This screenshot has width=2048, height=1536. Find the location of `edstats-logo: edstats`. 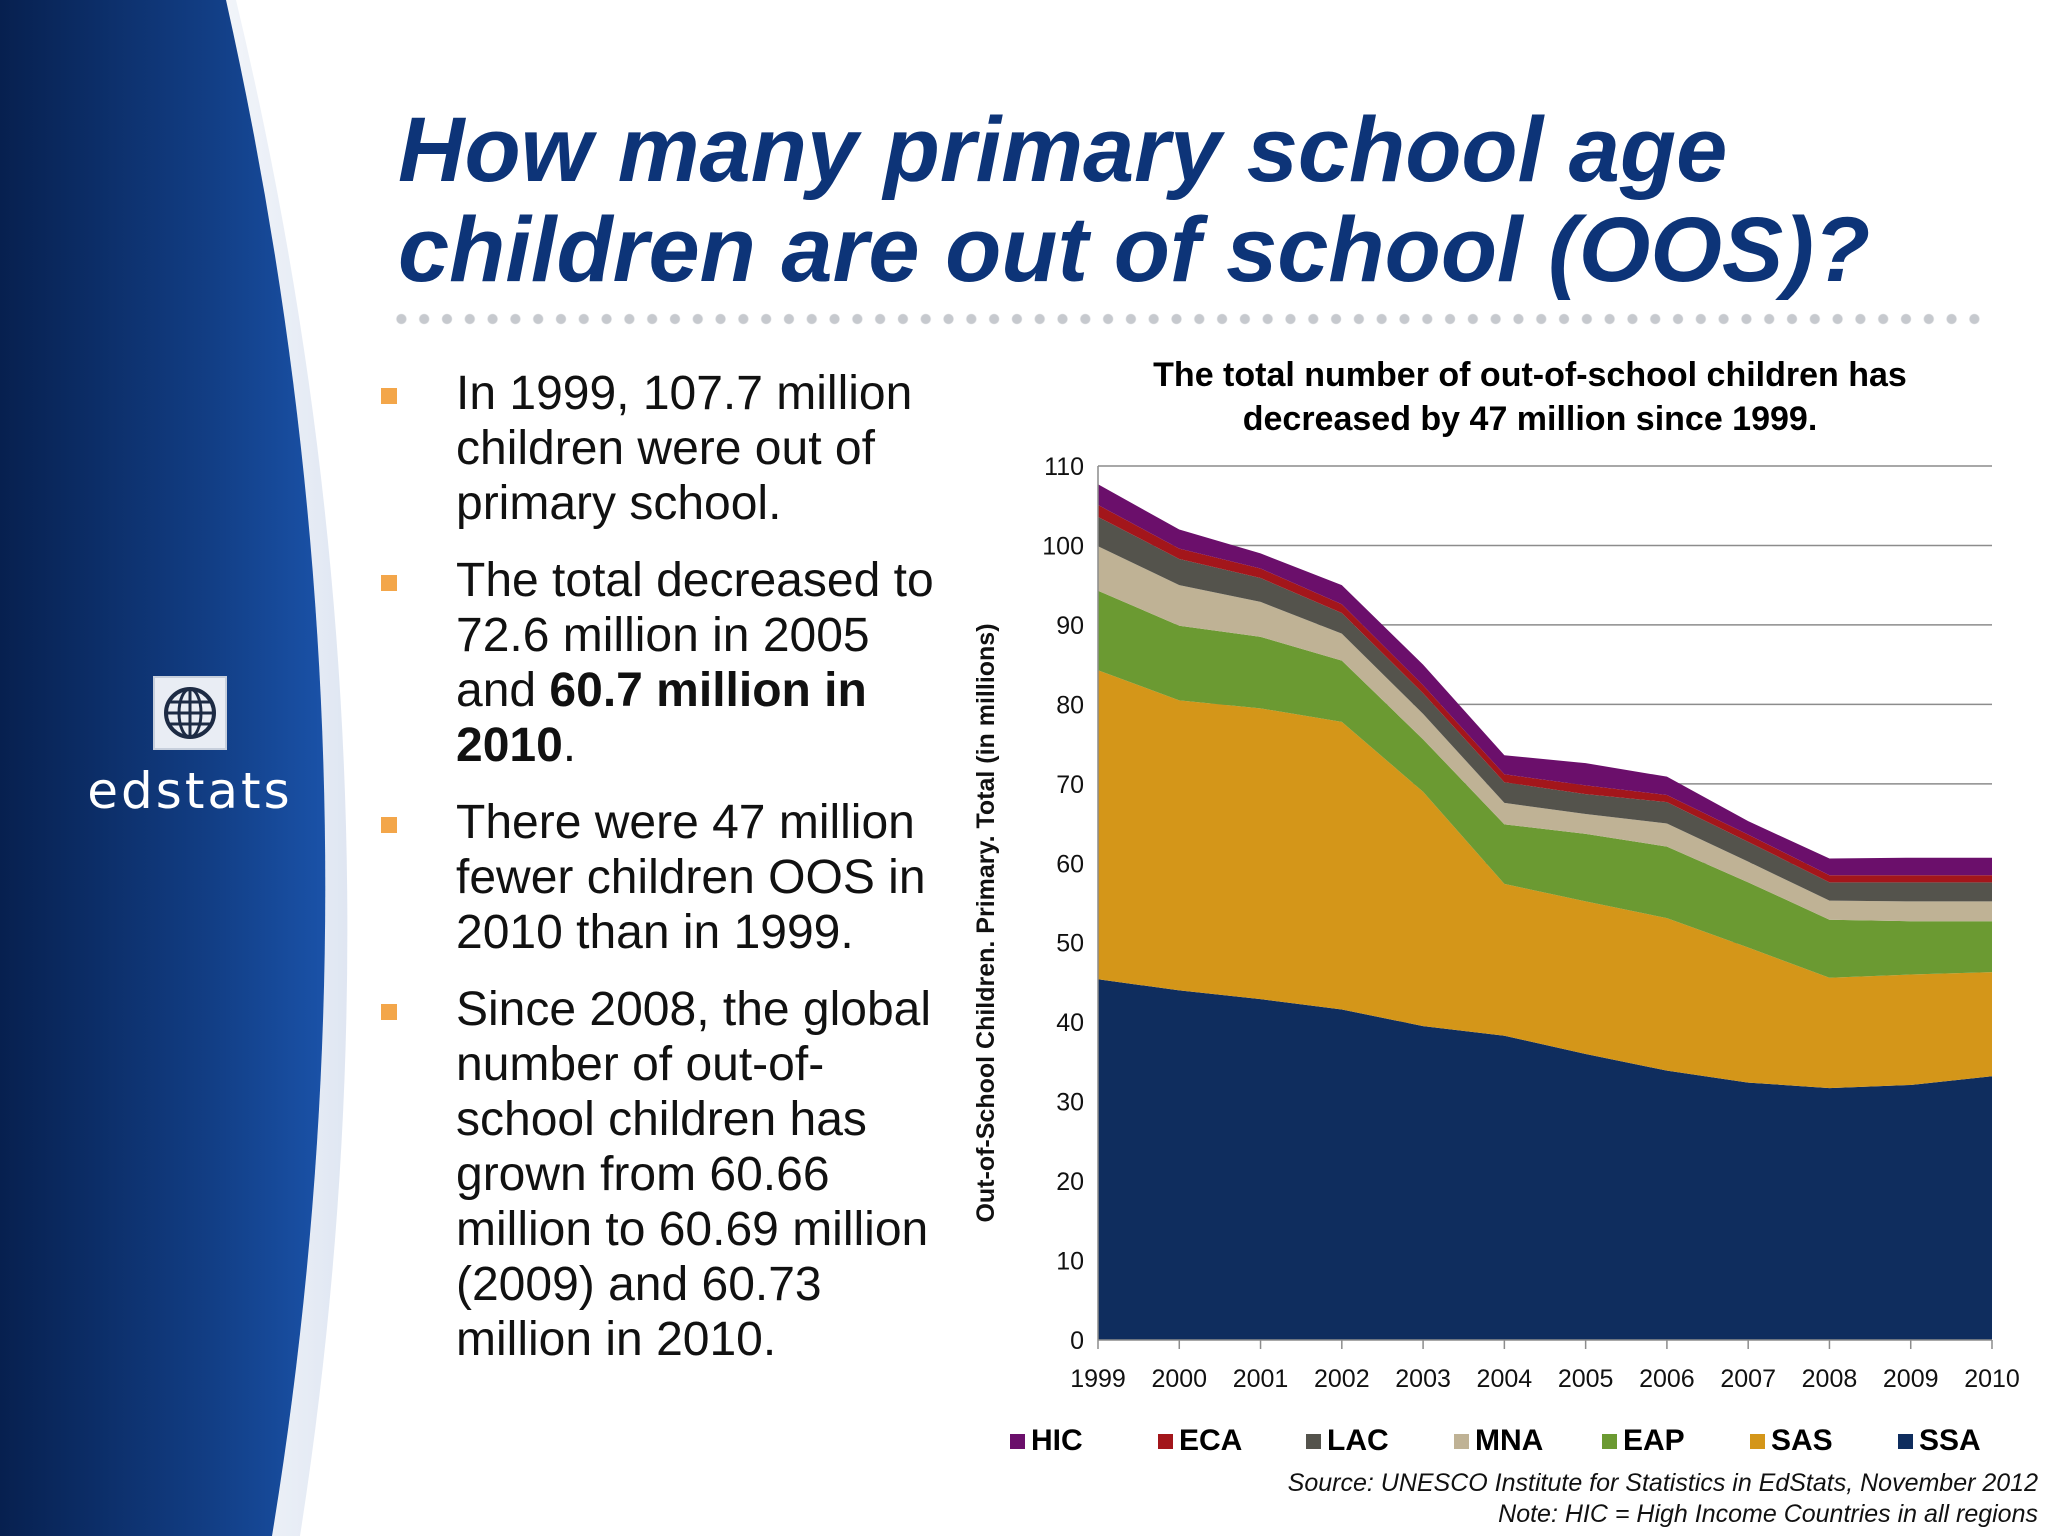

edstats-logo: edstats is located at coordinates (190, 748).